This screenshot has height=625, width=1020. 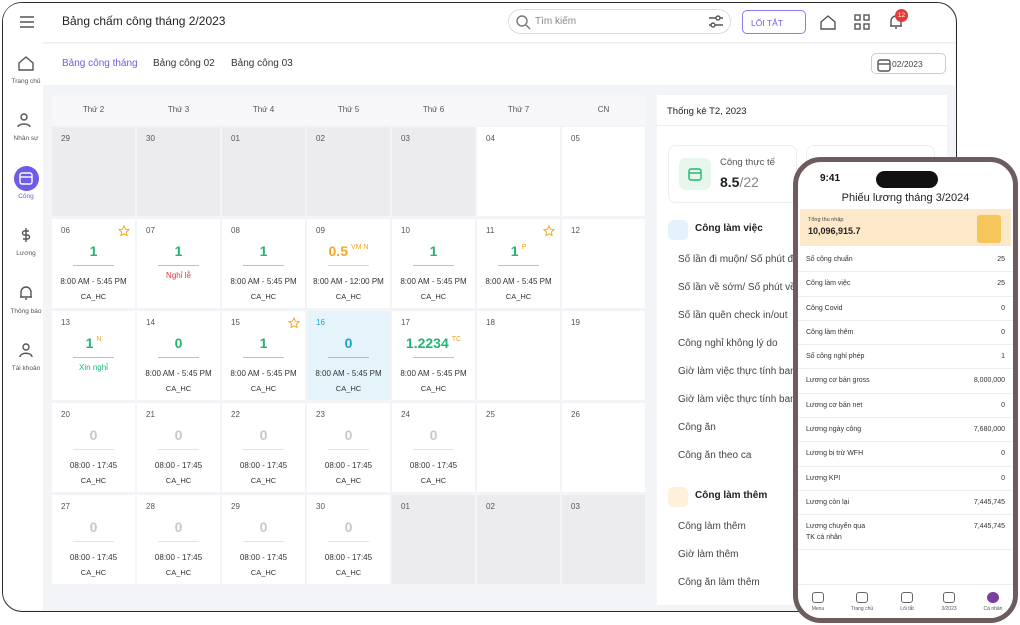 What do you see at coordinates (65, 322) in the screenshot?
I see `day-number: 13` at bounding box center [65, 322].